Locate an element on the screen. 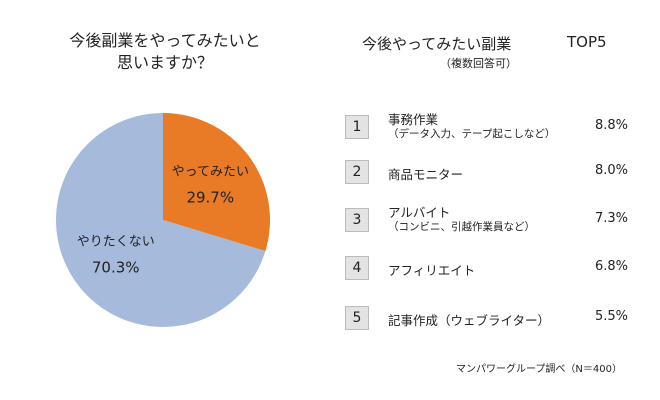 This screenshot has height=400, width=660. slice-label: やりたくない is located at coordinates (116, 242).